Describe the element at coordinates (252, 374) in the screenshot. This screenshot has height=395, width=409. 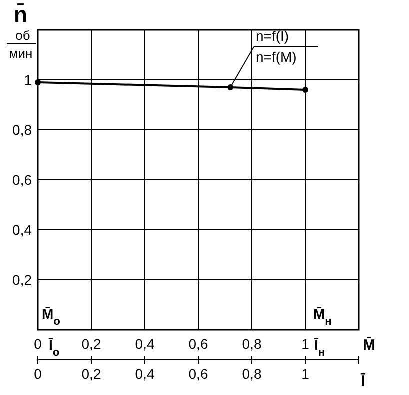
I see `x2-tick-label: 0,8` at that location.